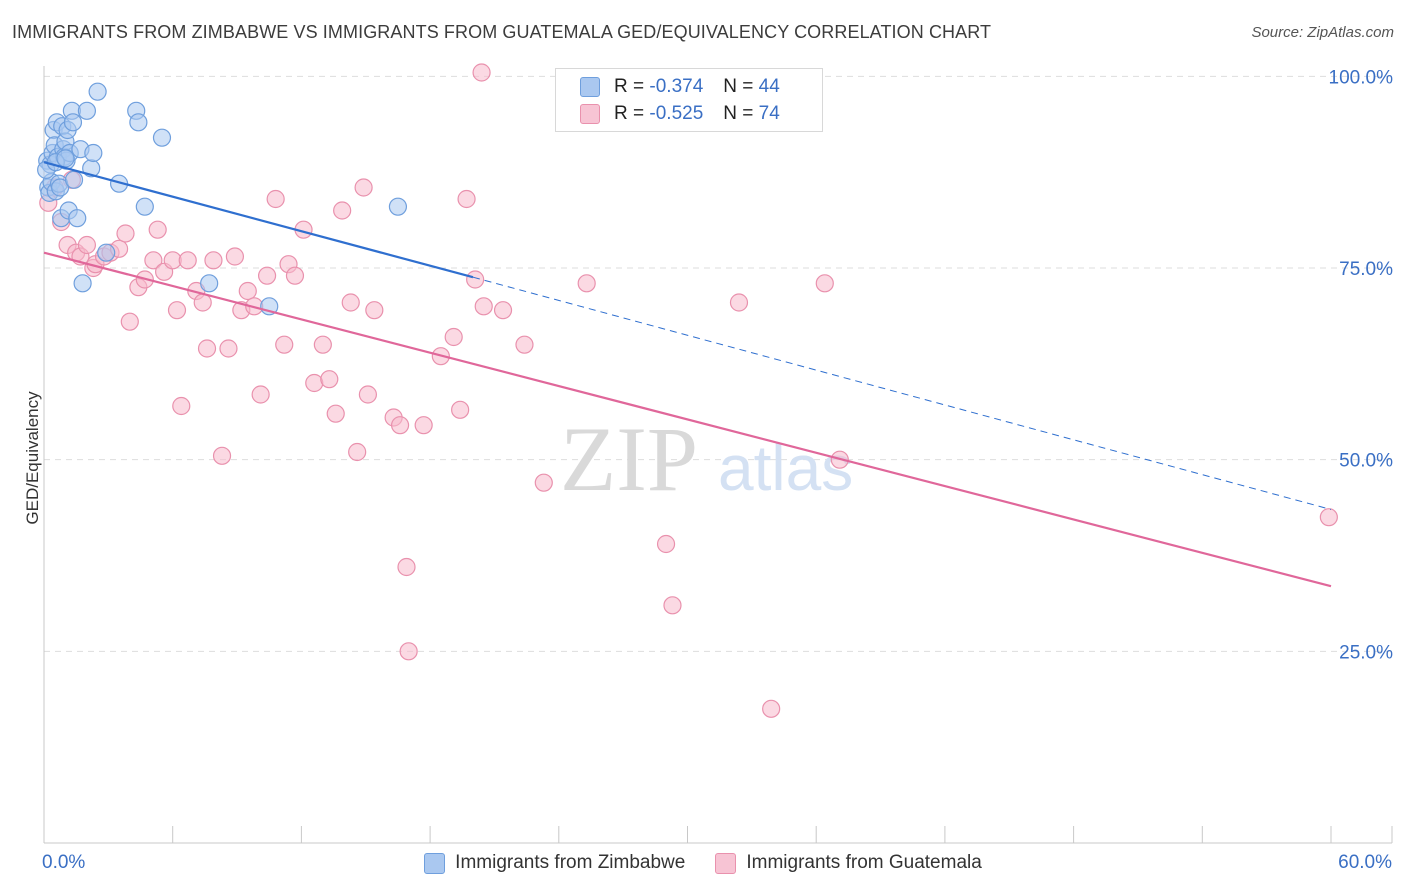 This screenshot has width=1406, height=892. I want to click on n-value-zimbabwe: 44, so click(769, 86).